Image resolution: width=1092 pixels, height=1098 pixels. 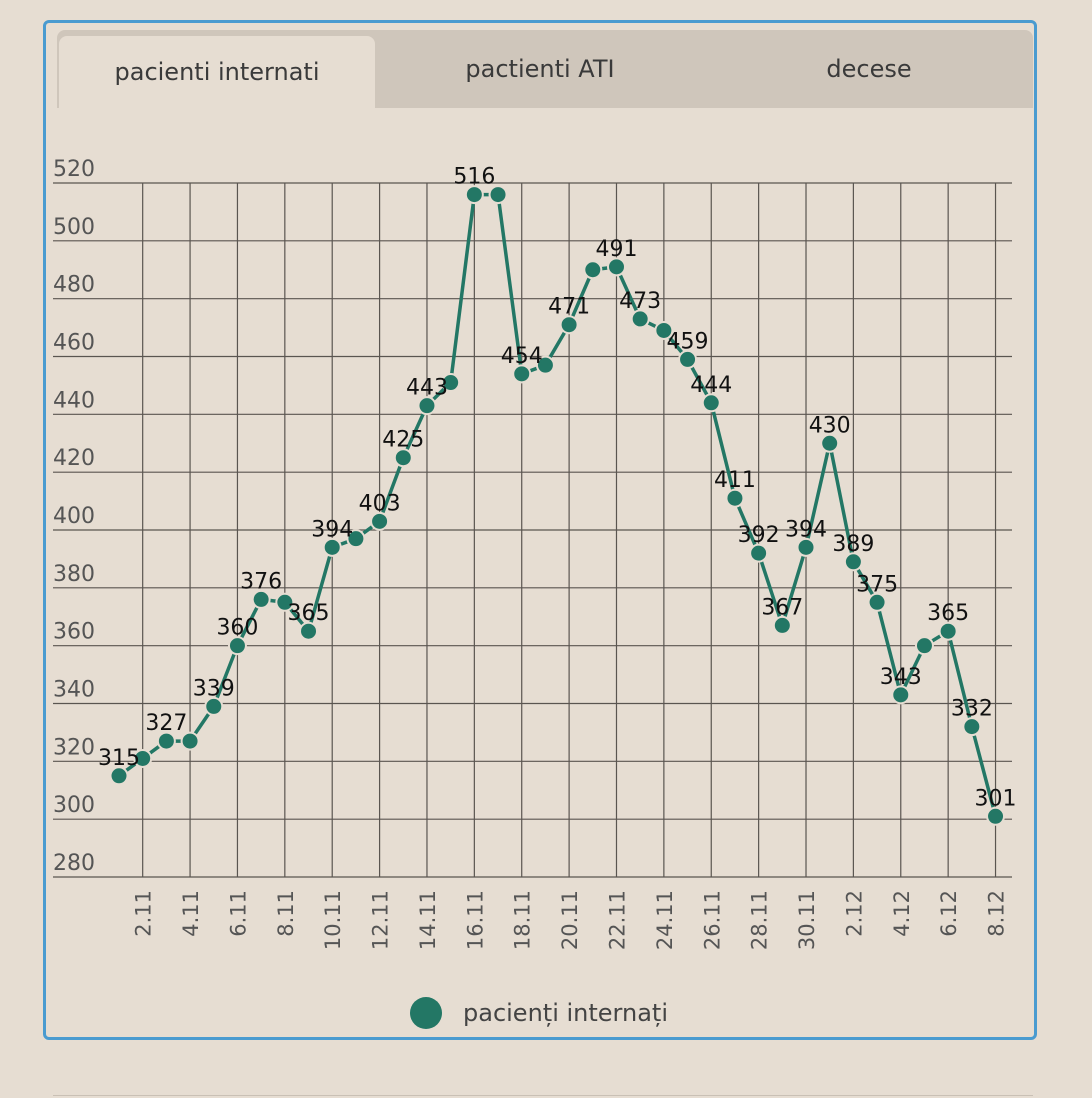 I want to click on y-tick-label: 480, so click(x=74, y=285).